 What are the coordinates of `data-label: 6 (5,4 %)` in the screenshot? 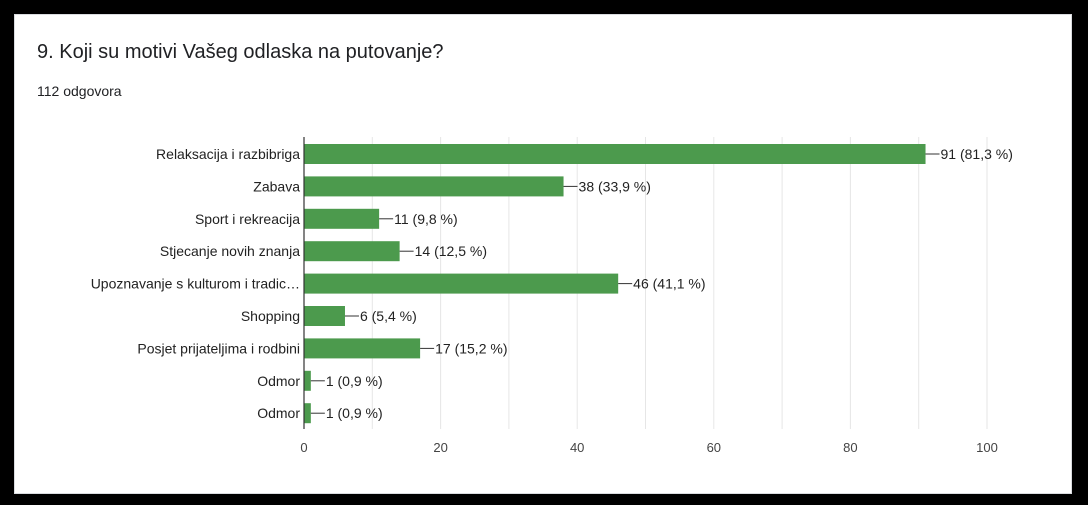 It's located at (388, 316).